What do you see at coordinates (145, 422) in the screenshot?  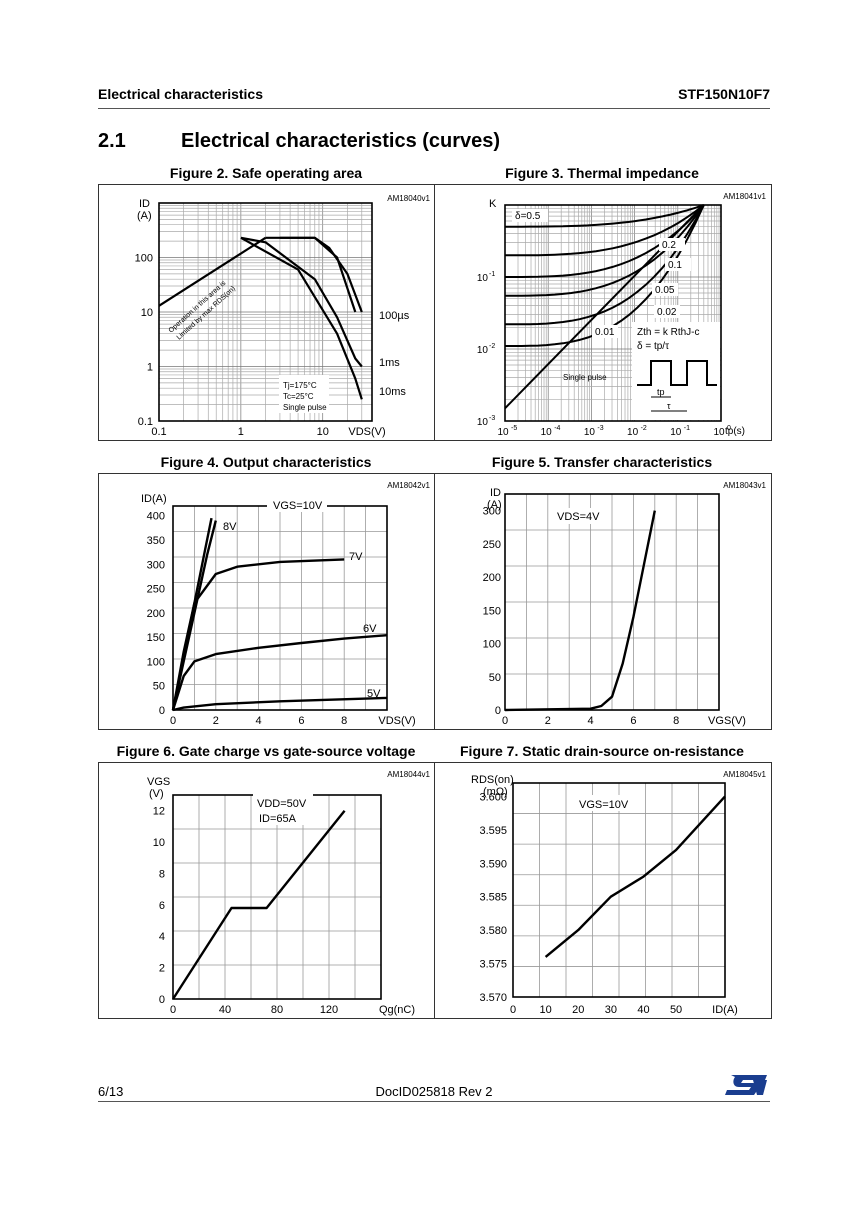 I see `fig2-ytick: 0.1` at bounding box center [145, 422].